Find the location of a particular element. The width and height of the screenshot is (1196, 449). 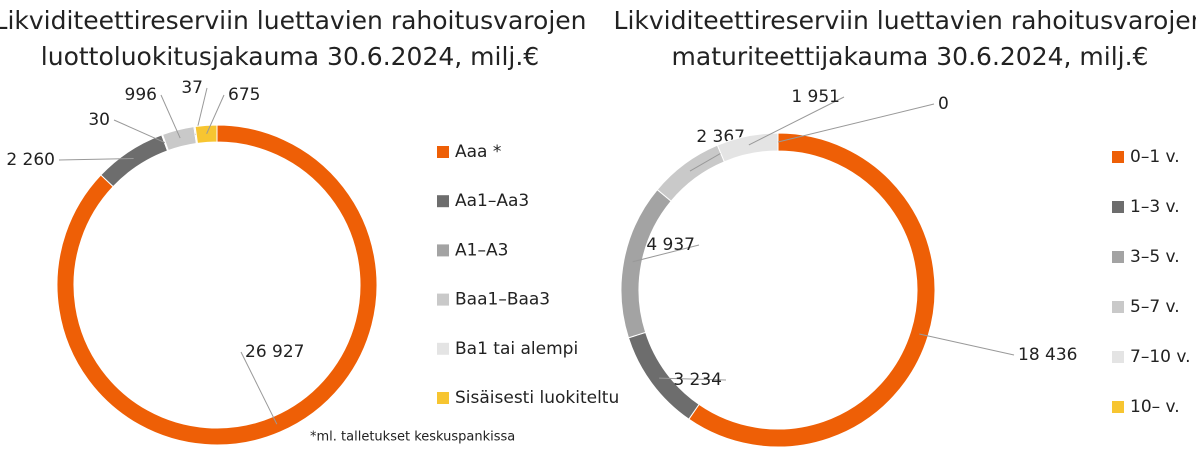

legend-label: Aa1–Aa3 is located at coordinates (492, 201).